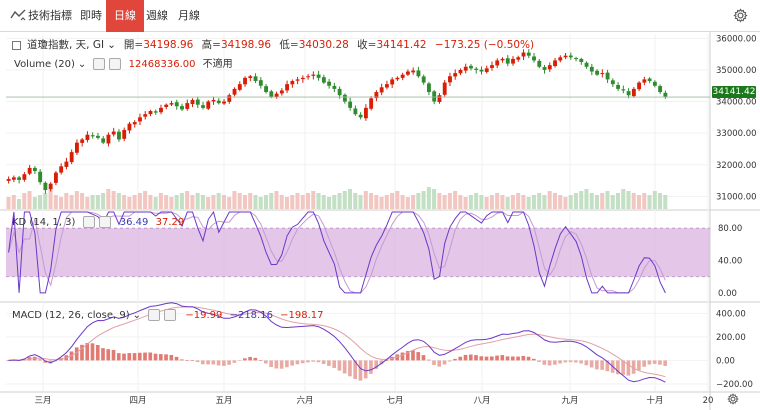 The image size is (760, 410). What do you see at coordinates (44, 64) in the screenshot?
I see `volume-label: Volume (20)` at bounding box center [44, 64].